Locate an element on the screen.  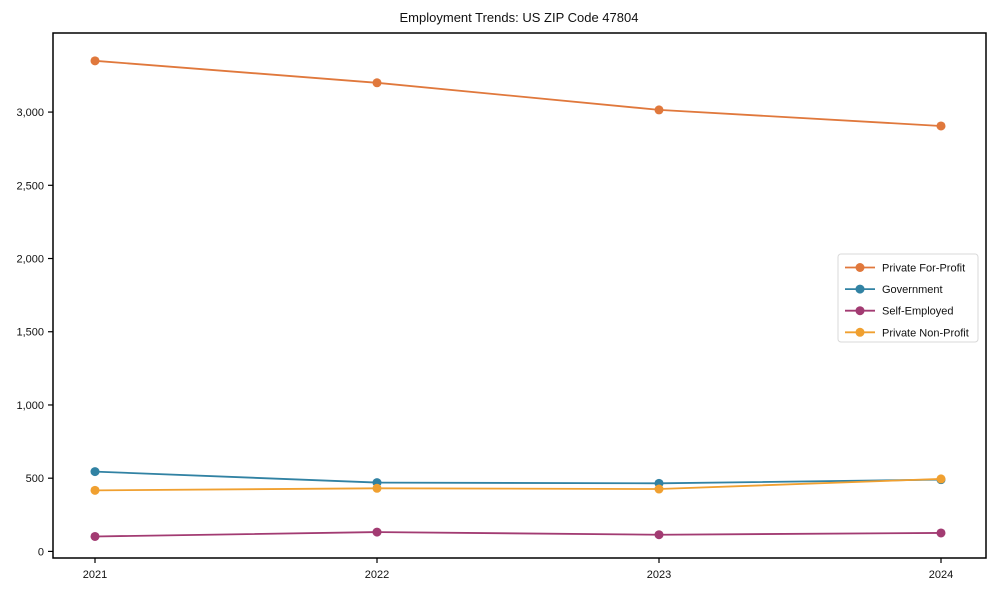
legend-label-private-non-profit: Private Non-Profit is located at coordinates (925, 333).